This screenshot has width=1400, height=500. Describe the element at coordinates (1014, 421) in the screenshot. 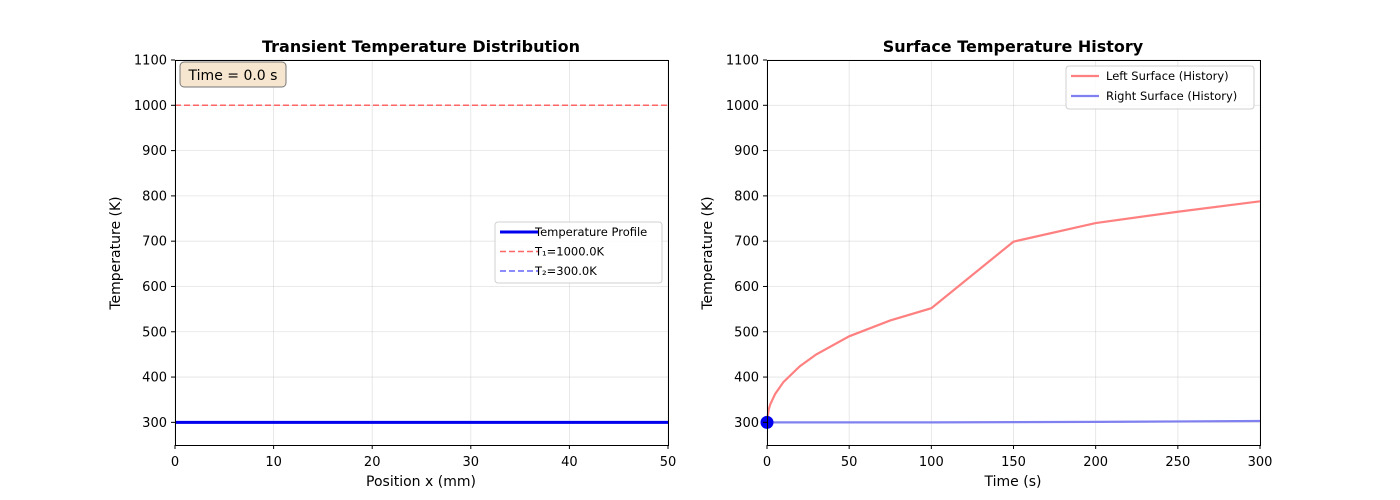

I see `series-line` at that location.